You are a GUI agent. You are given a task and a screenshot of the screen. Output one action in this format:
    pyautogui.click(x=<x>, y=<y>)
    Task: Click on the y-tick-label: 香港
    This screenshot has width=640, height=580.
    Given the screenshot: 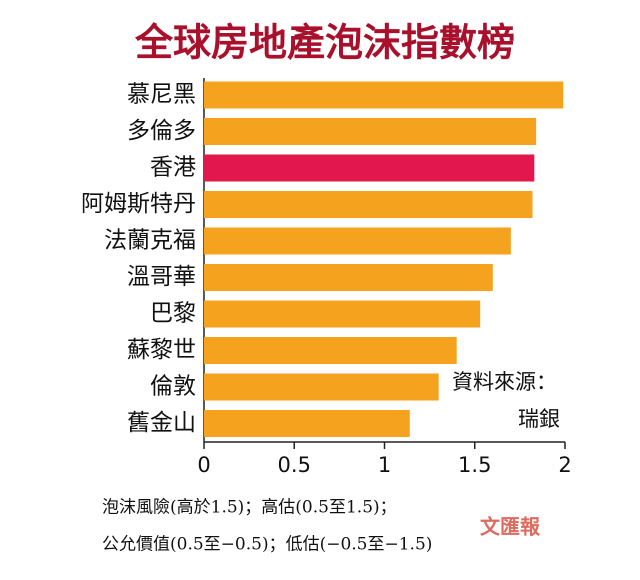 What is the action you would take?
    pyautogui.click(x=173, y=168)
    